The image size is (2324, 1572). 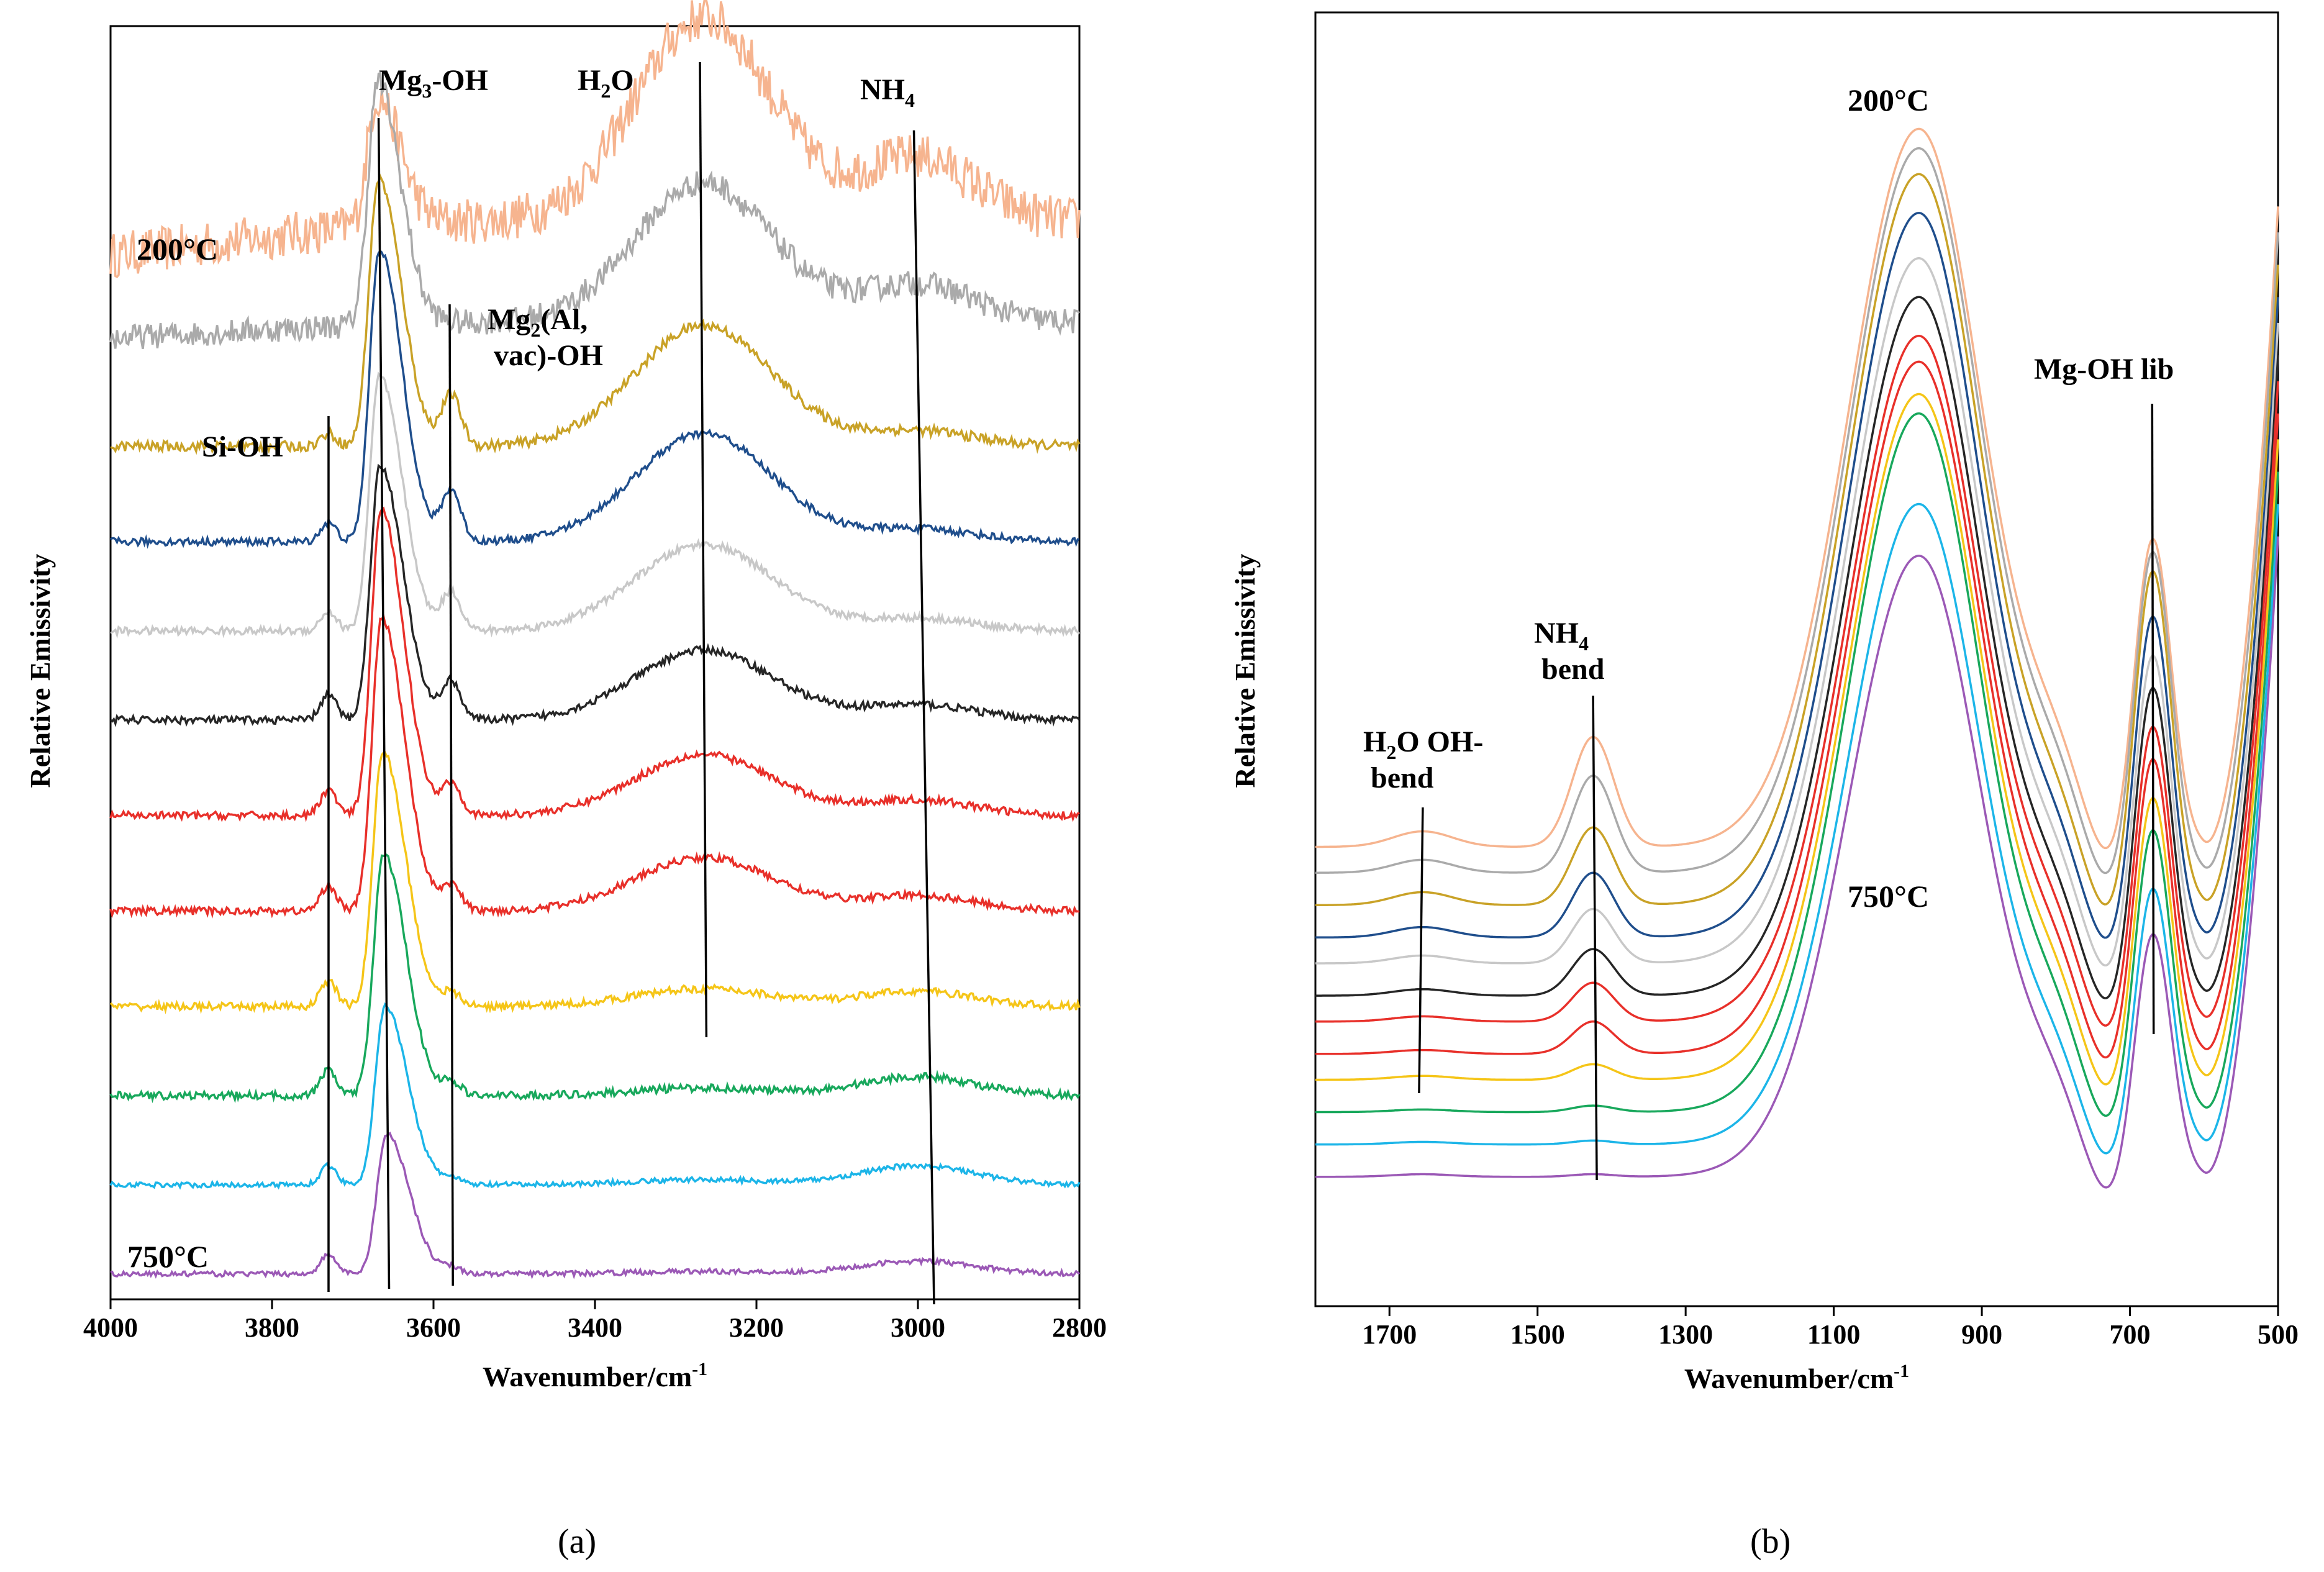 What do you see at coordinates (1389, 1335) in the screenshot?
I see `panel-b-x-tick-label: 1700` at bounding box center [1389, 1335].